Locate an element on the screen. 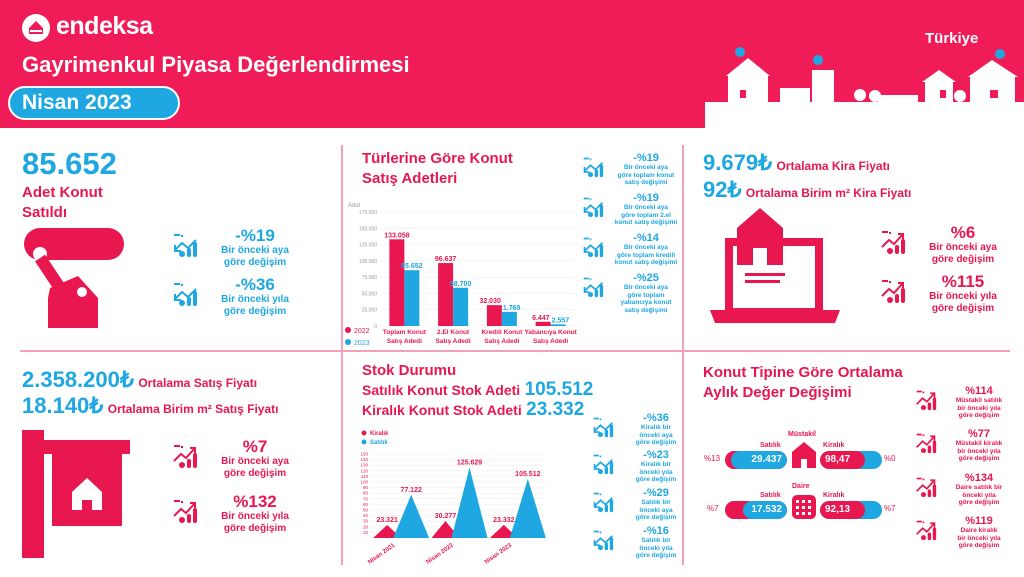 This screenshot has width=1024, height=577. y-tick-label: 120 is located at coordinates (364, 470).